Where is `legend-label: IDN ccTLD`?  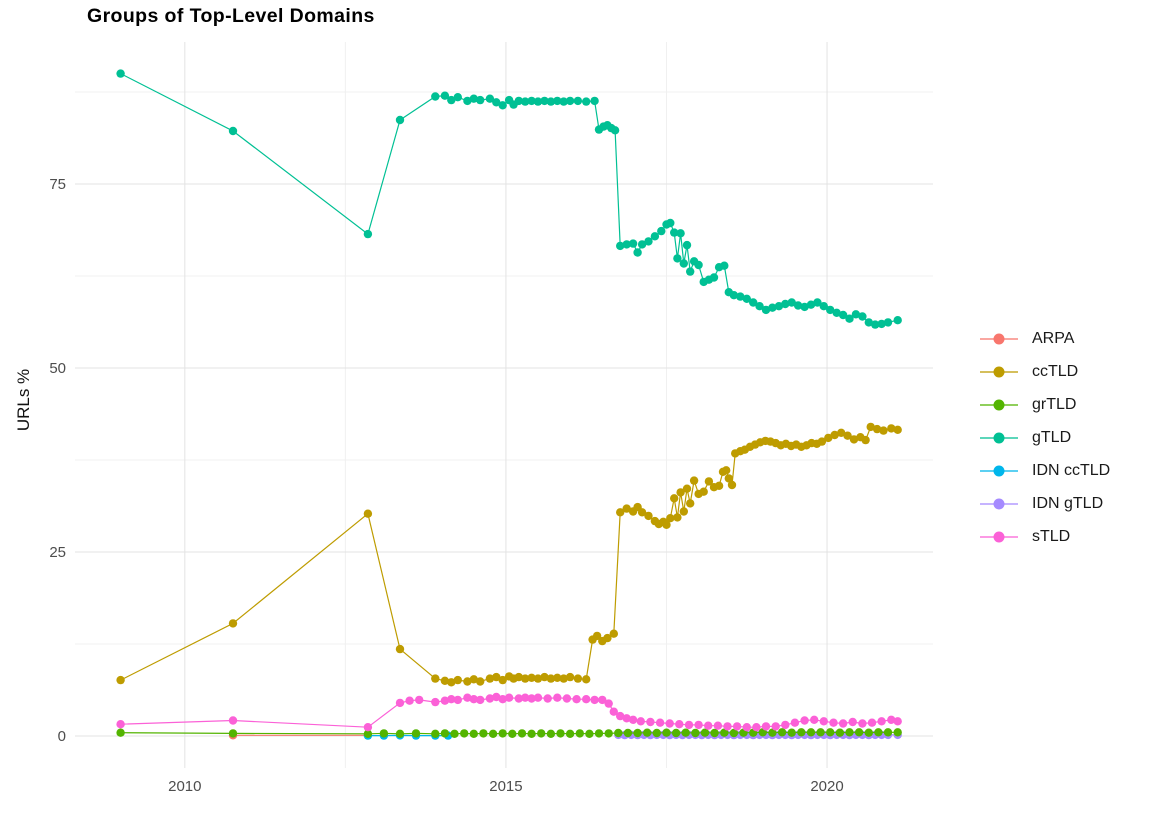
legend-label: IDN ccTLD is located at coordinates (1071, 470).